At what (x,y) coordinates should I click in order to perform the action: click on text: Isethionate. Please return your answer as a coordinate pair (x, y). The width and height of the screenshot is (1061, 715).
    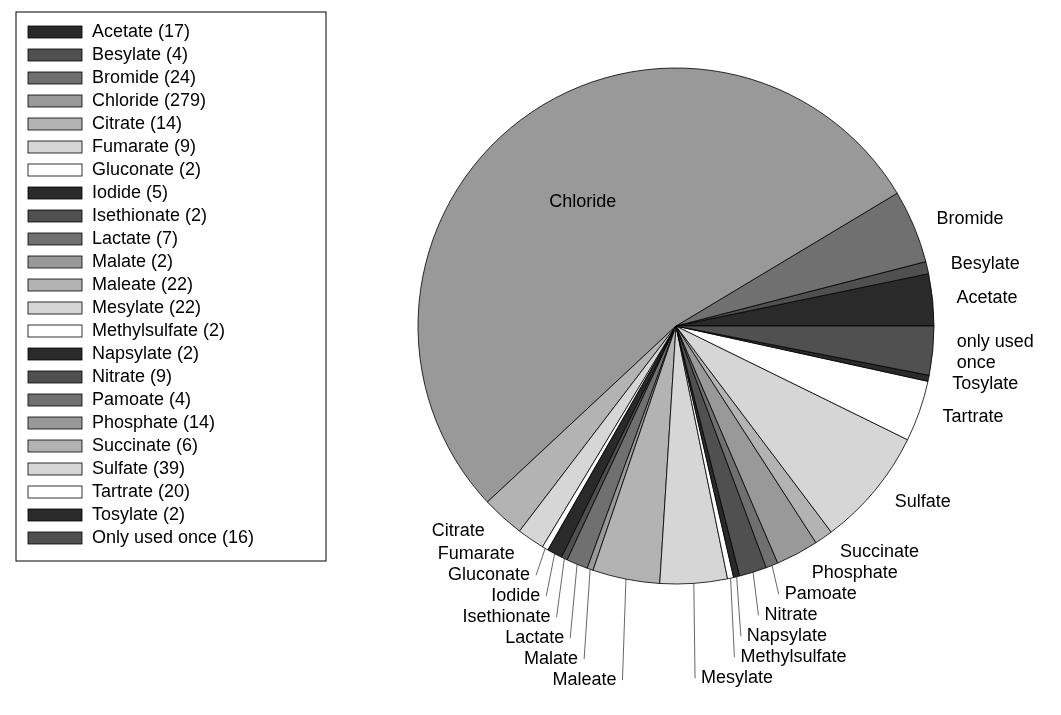
    Looking at the image, I should click on (506, 615).